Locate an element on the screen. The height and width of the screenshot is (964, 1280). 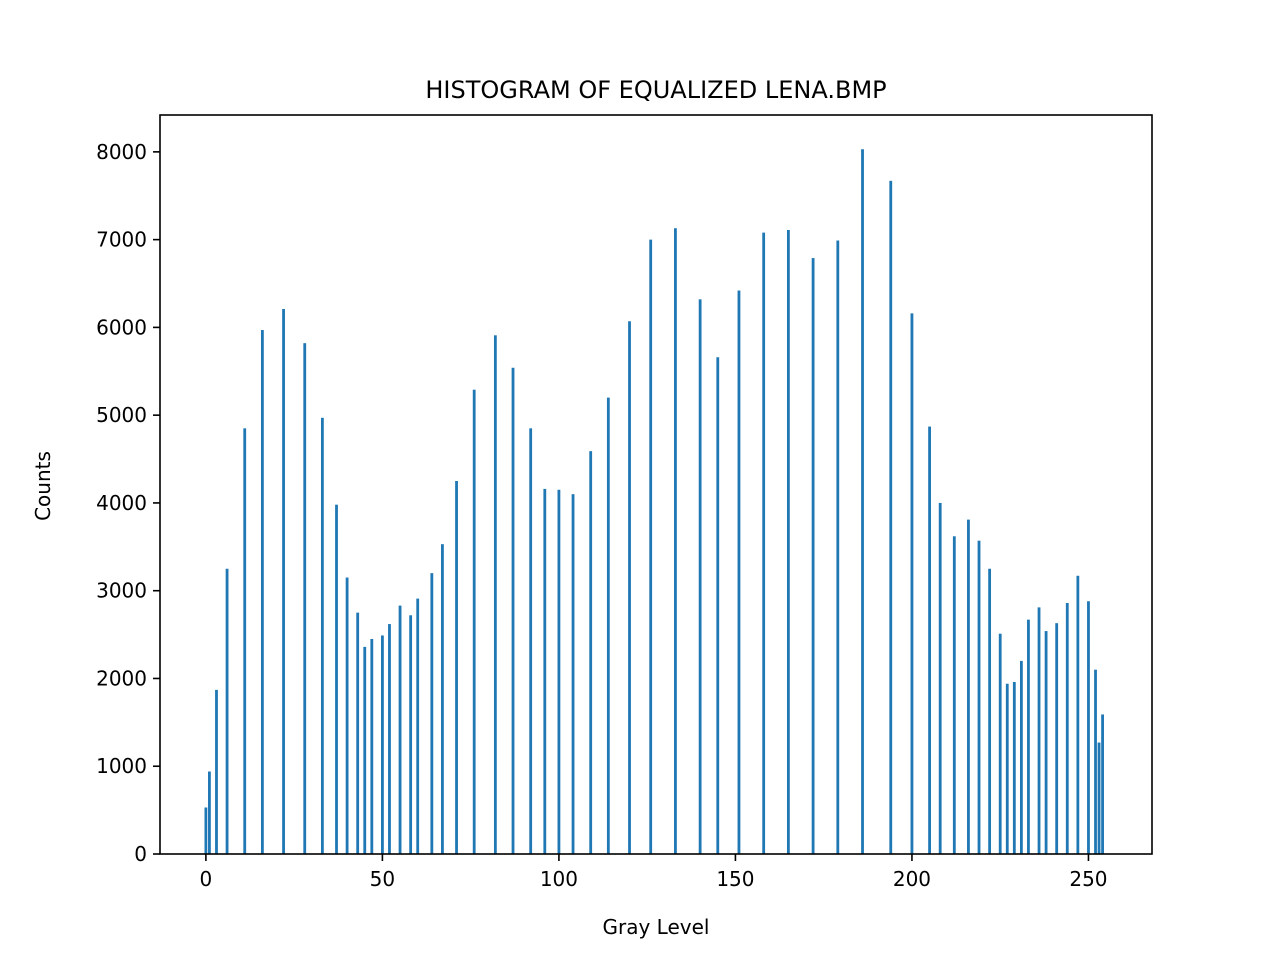
x-axis: 0 50 100 150 200 250 is located at coordinates (654, 872).